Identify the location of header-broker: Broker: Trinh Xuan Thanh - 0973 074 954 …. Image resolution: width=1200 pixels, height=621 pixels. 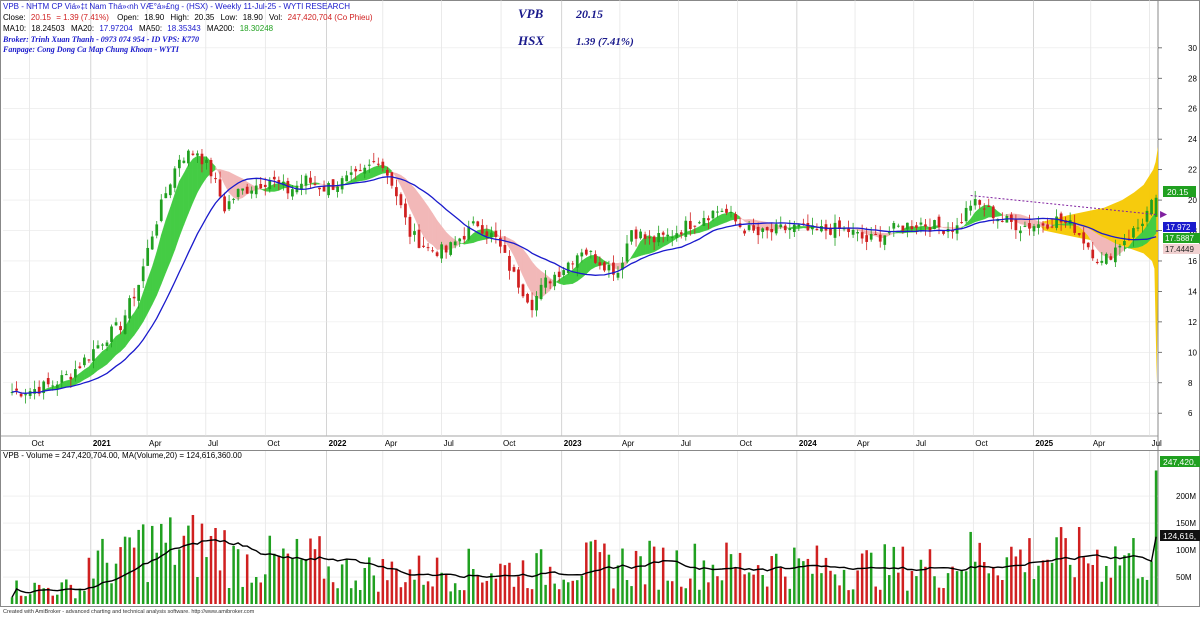
(100, 39).